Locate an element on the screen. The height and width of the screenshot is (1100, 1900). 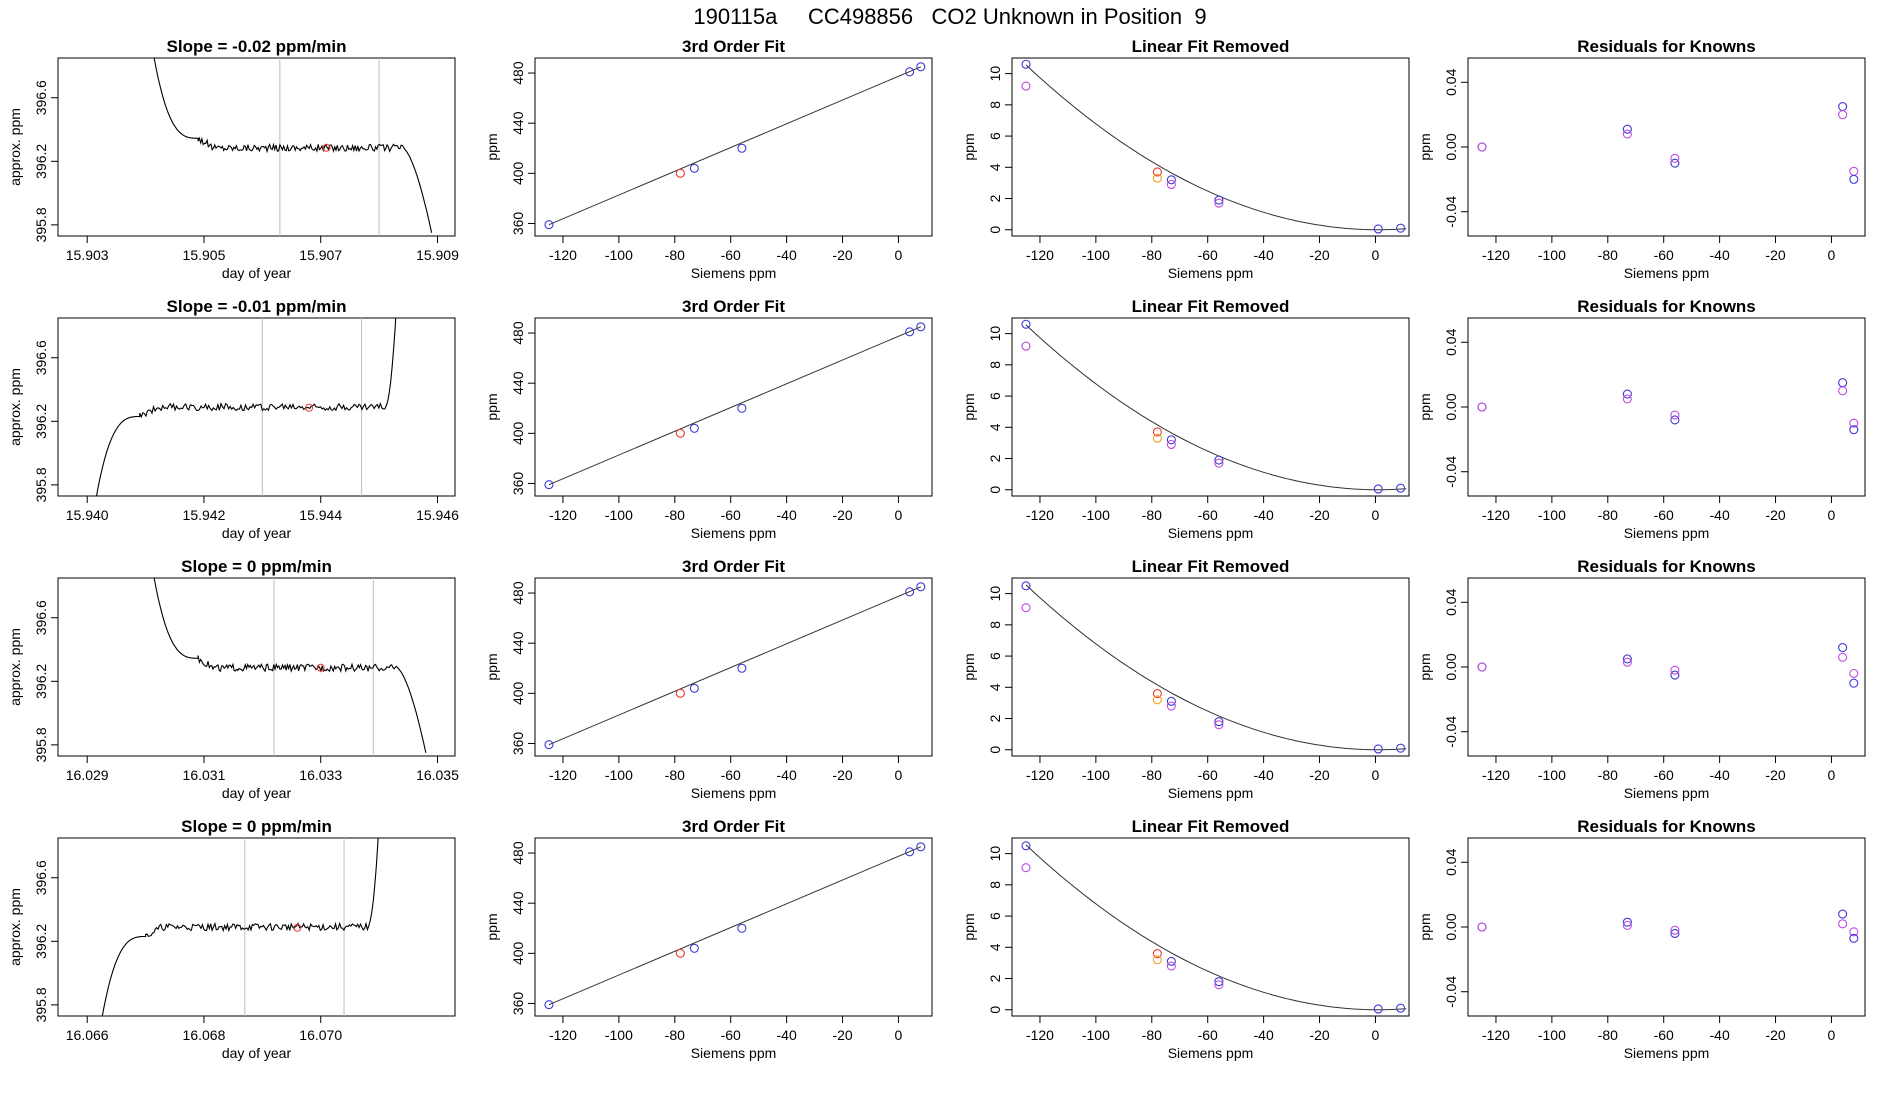
chart-title: Linear Fit Removed is located at coordinates (1211, 826).